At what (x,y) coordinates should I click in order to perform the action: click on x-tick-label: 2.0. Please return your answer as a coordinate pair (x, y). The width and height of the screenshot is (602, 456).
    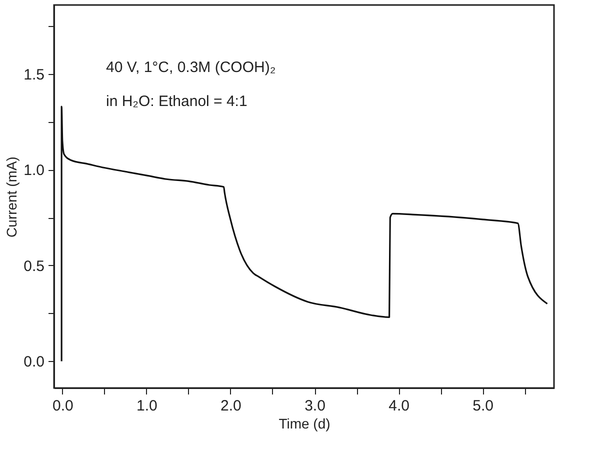
    Looking at the image, I should click on (231, 406).